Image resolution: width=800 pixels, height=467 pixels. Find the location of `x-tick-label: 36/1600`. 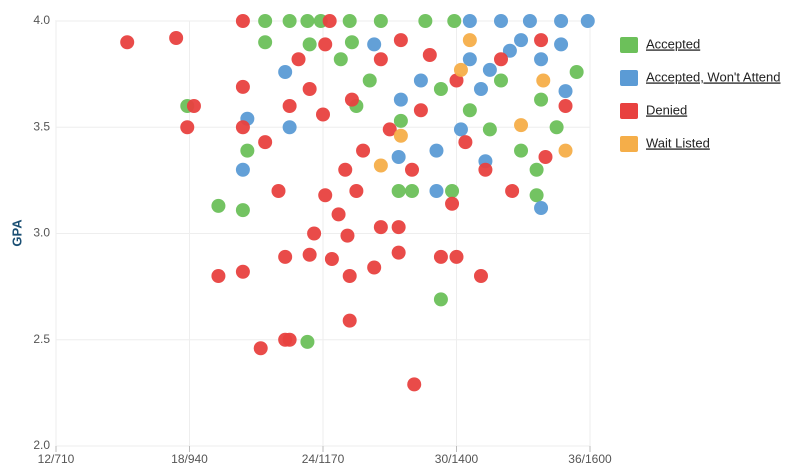

x-tick-label: 36/1600 is located at coordinates (590, 459).